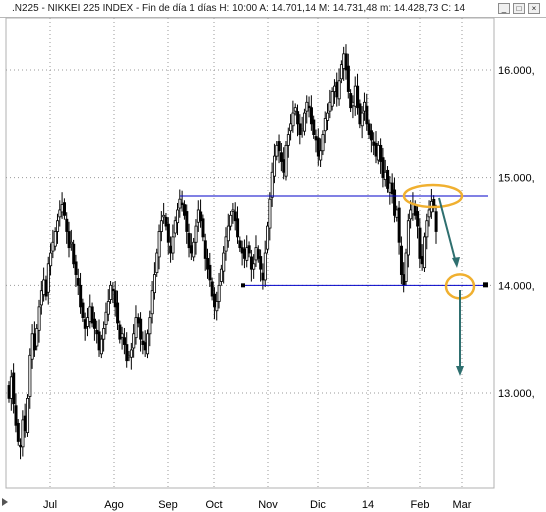 The width and height of the screenshot is (546, 512). Describe the element at coordinates (243, 285) in the screenshot. I see `support-line-start-marker` at that location.